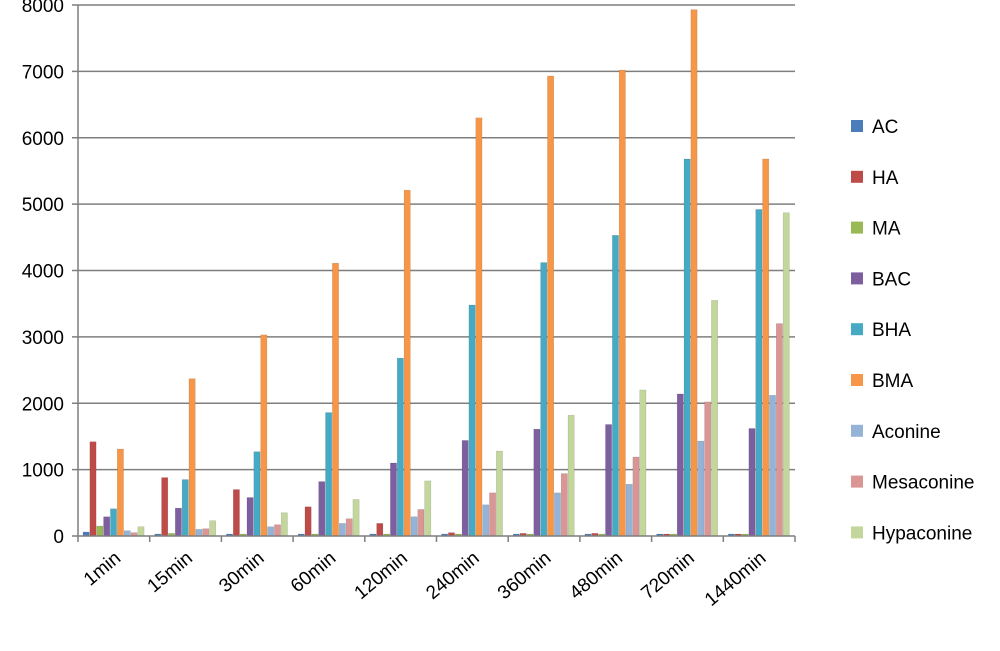 The image size is (1000, 651). Describe the element at coordinates (381, 576) in the screenshot. I see `x-tick-label: 120min` at that location.